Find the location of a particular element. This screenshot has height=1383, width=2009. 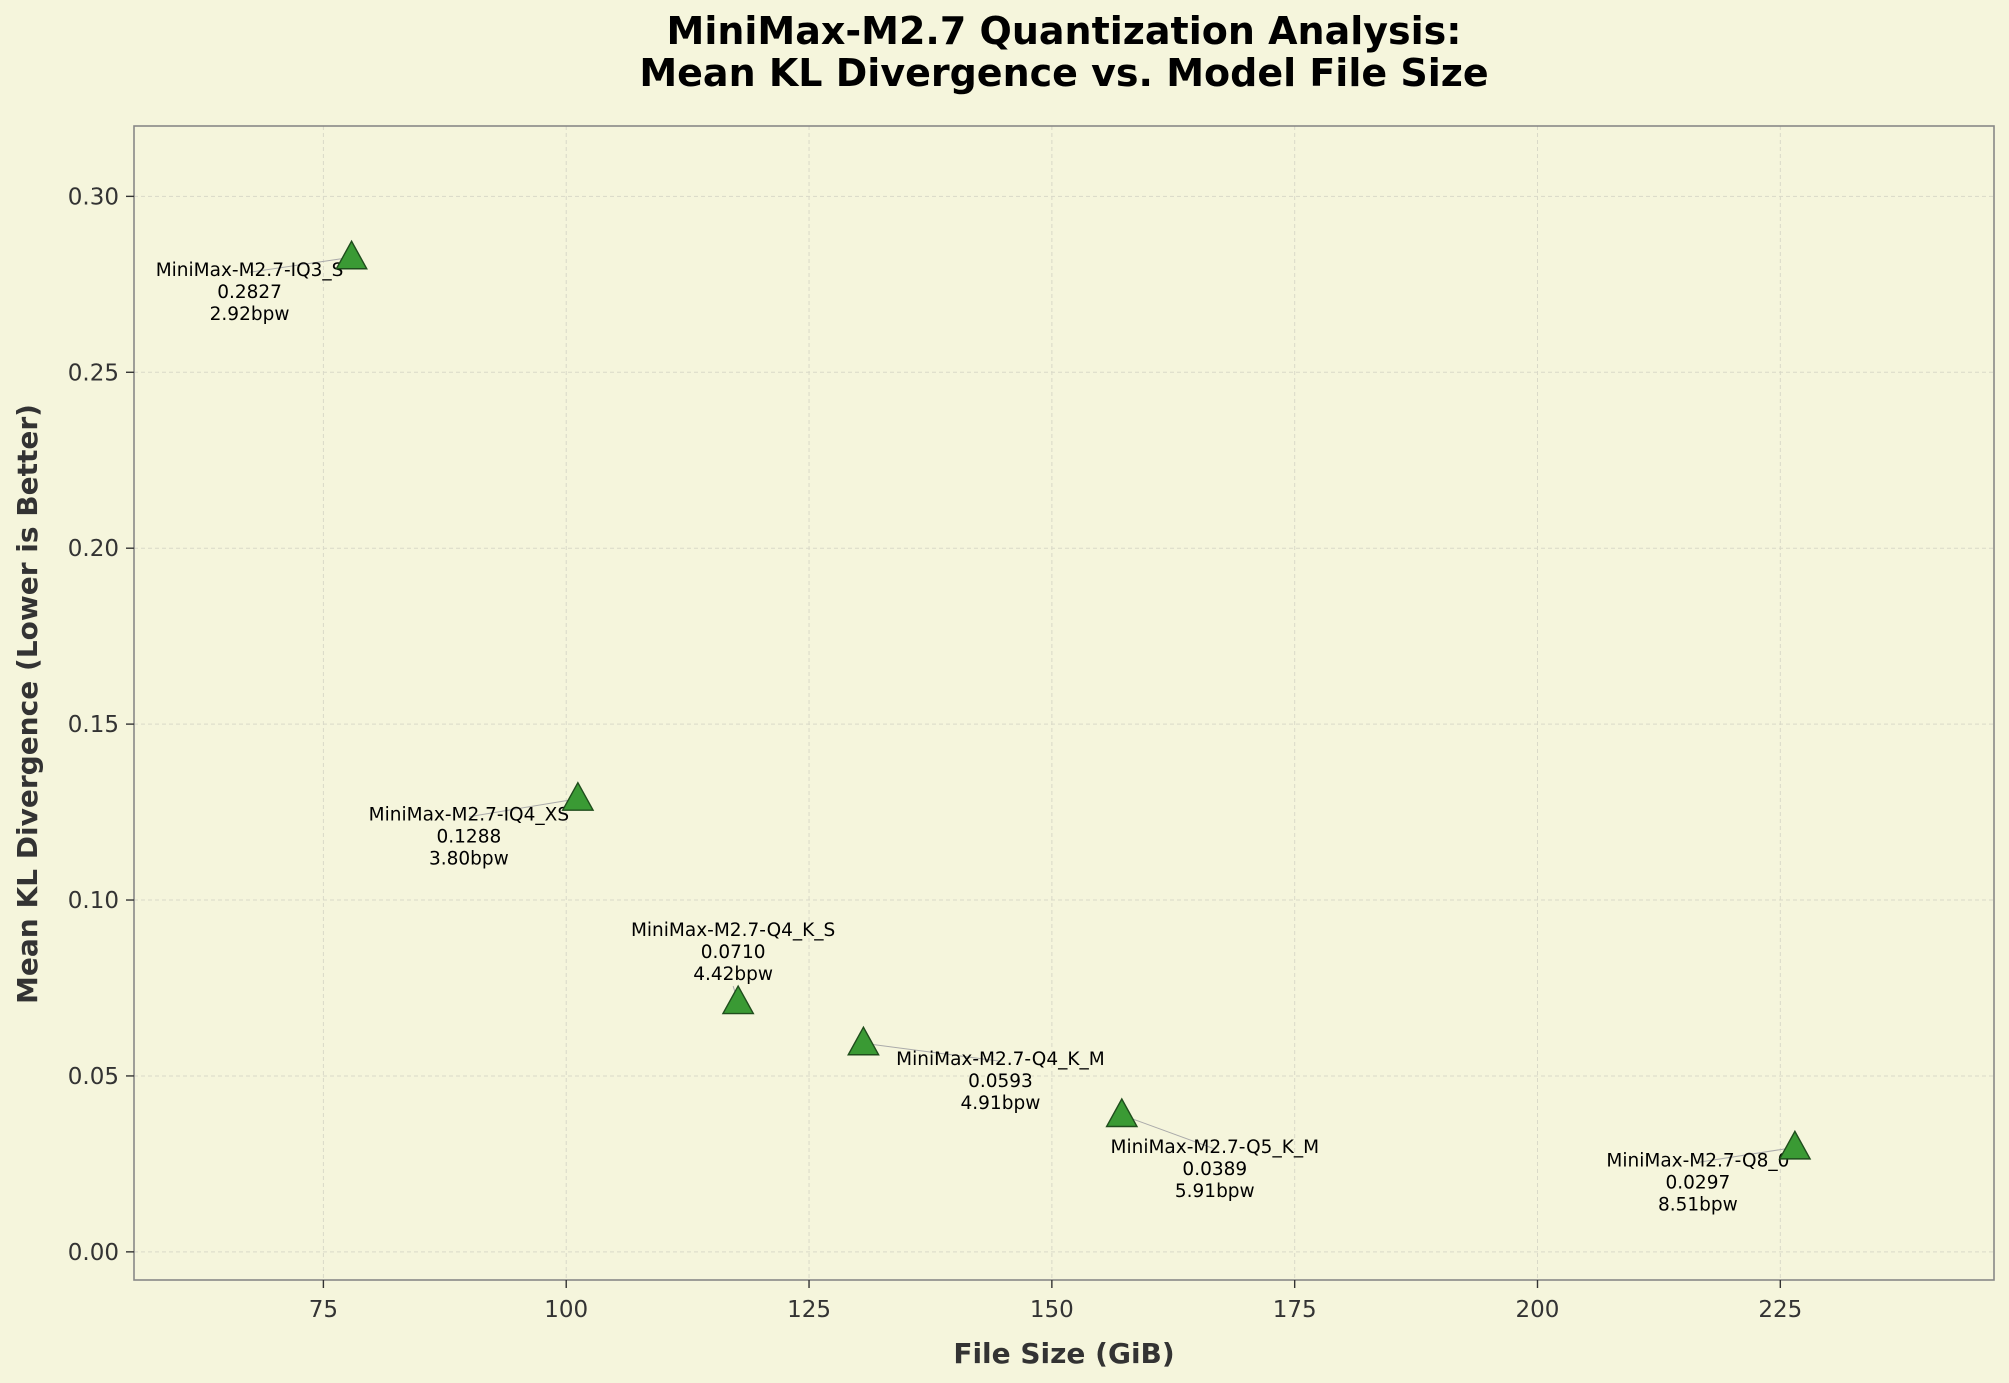

y-tick-label: 0.25 is located at coordinates (93, 373).